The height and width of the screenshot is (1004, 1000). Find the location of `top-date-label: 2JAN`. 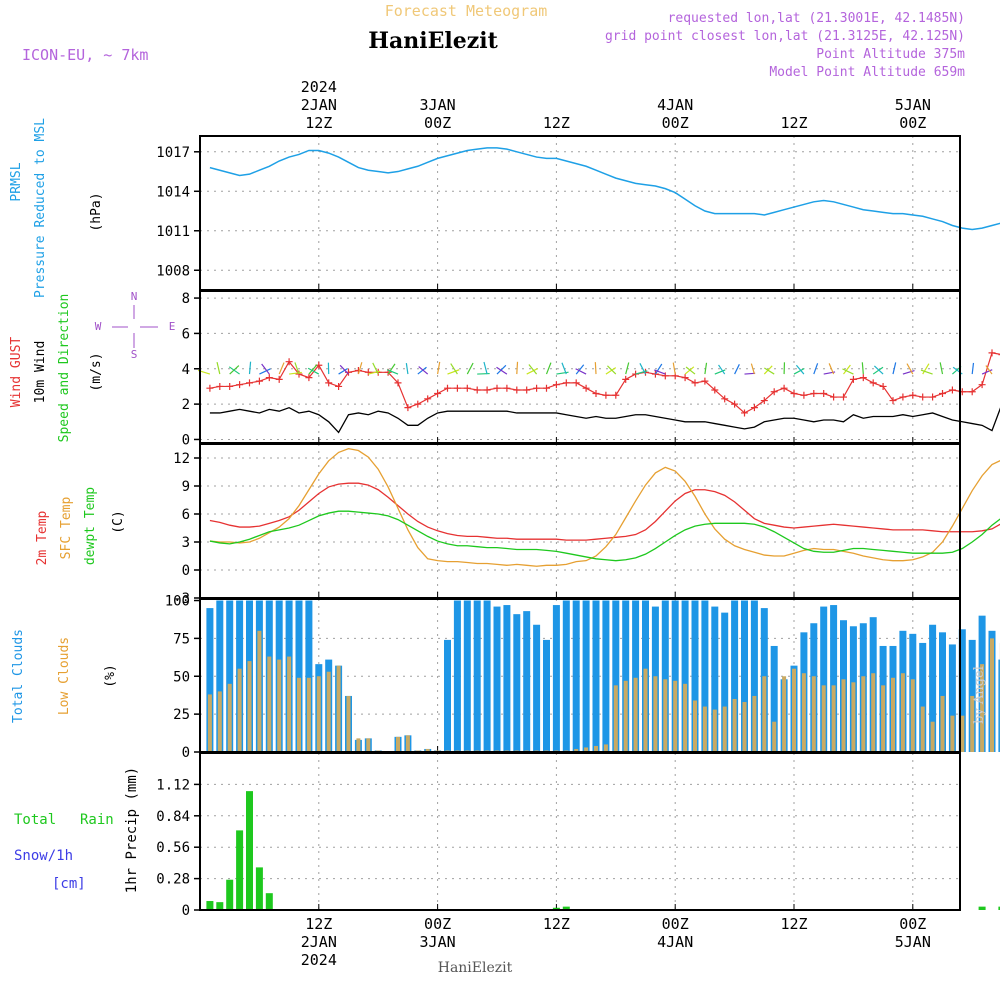

top-date-label: 2JAN is located at coordinates (319, 105).